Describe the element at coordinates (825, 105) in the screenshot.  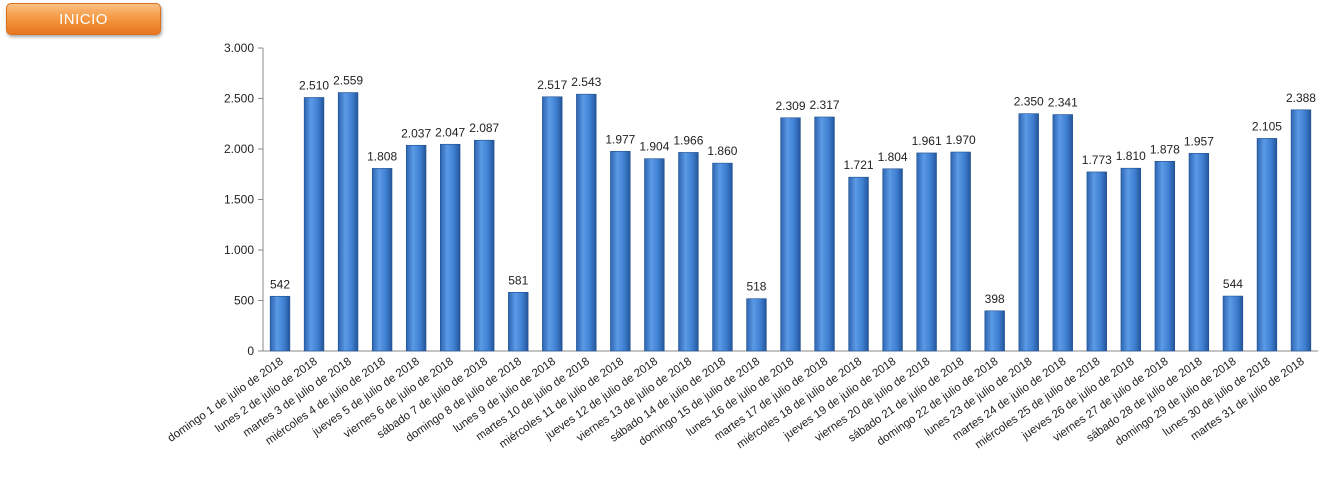
I see `data-label: 2.317` at that location.